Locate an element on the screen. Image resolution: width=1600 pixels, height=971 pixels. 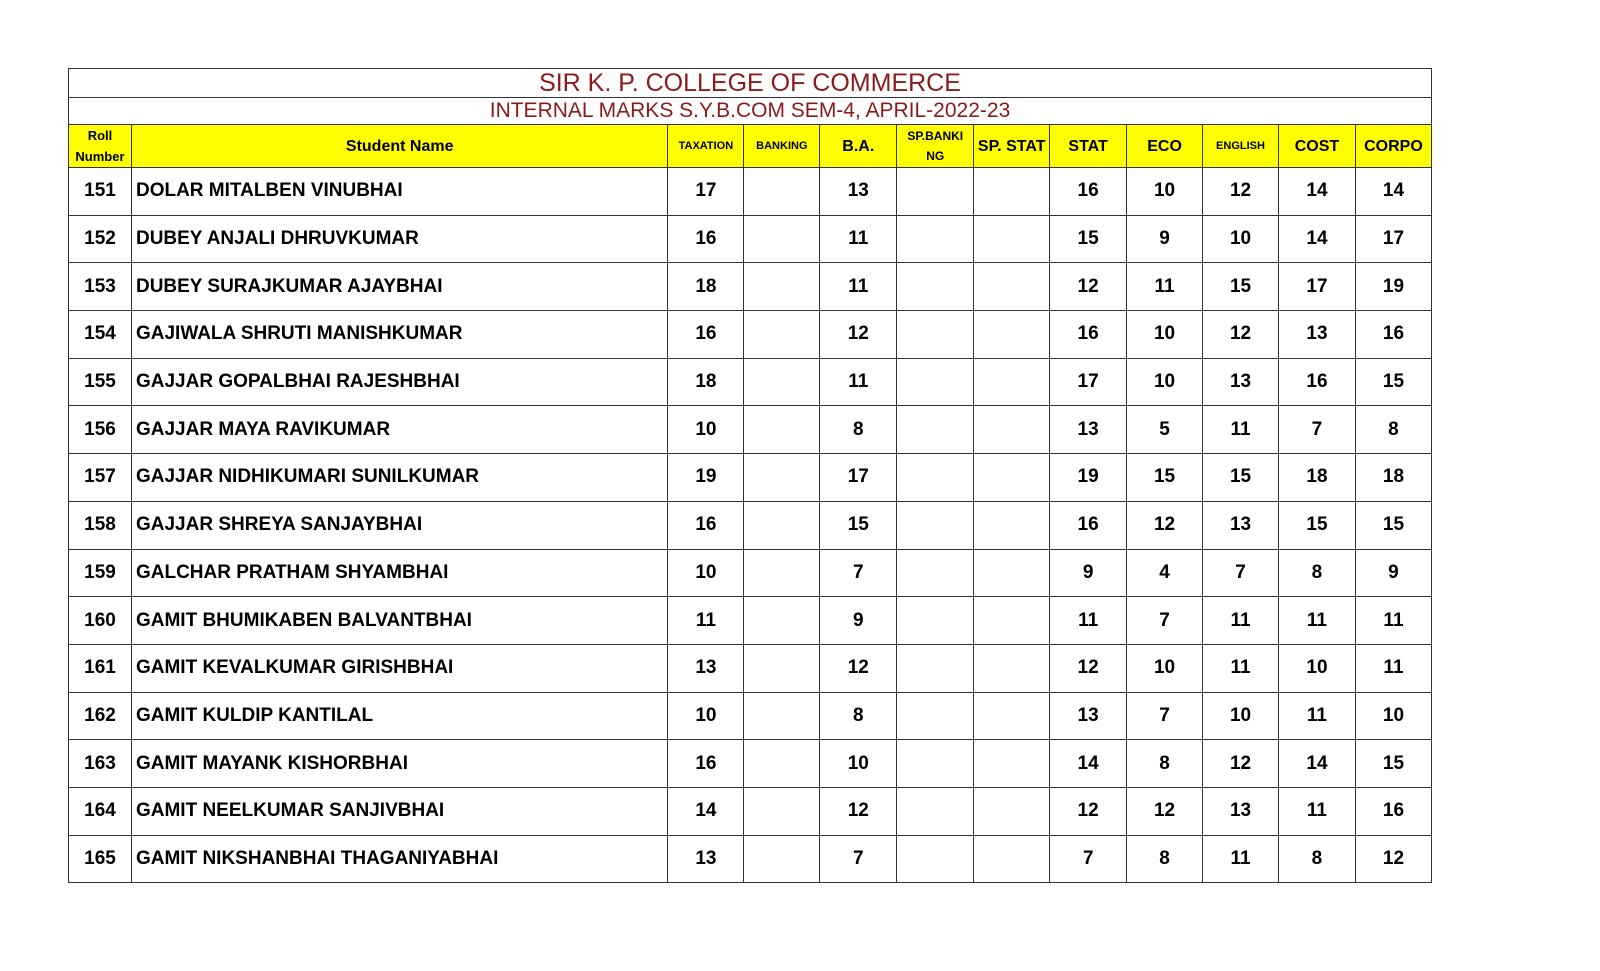
student-name-cell: GAMIT KEVALKUMAR GIRISHBHAI is located at coordinates (399, 668).